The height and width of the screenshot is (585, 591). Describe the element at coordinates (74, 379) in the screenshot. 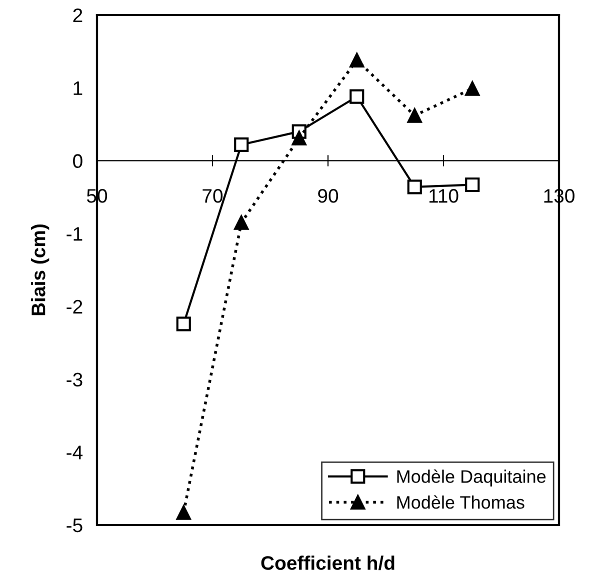

I see `y-tick-label: -3` at that location.